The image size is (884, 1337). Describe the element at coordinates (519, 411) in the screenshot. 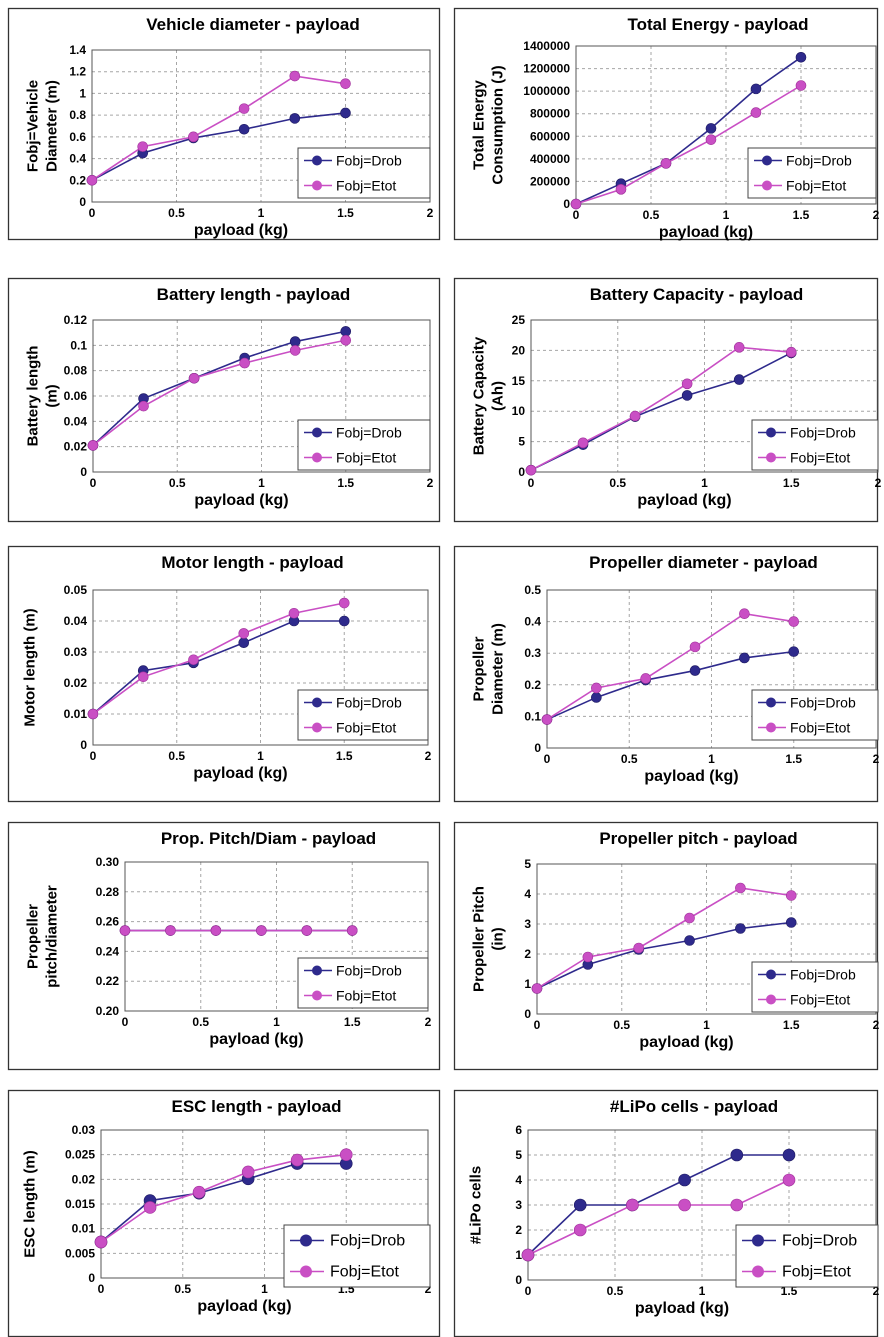

I see `y-tick-label: 10` at that location.